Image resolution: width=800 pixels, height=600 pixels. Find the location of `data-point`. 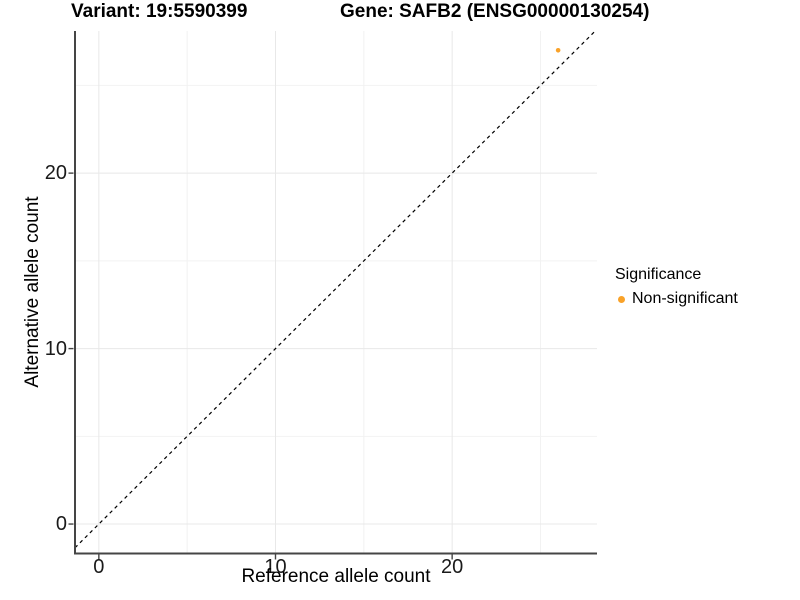

data-point is located at coordinates (558, 50).